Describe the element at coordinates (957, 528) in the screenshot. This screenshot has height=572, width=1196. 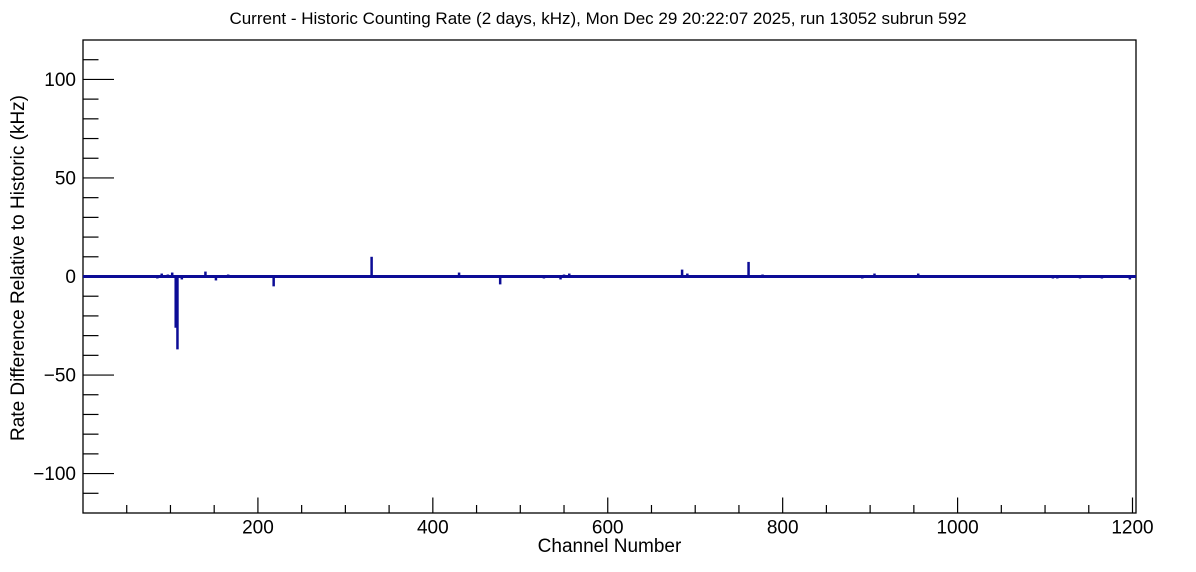
I see `x-tick-label: 1000` at that location.